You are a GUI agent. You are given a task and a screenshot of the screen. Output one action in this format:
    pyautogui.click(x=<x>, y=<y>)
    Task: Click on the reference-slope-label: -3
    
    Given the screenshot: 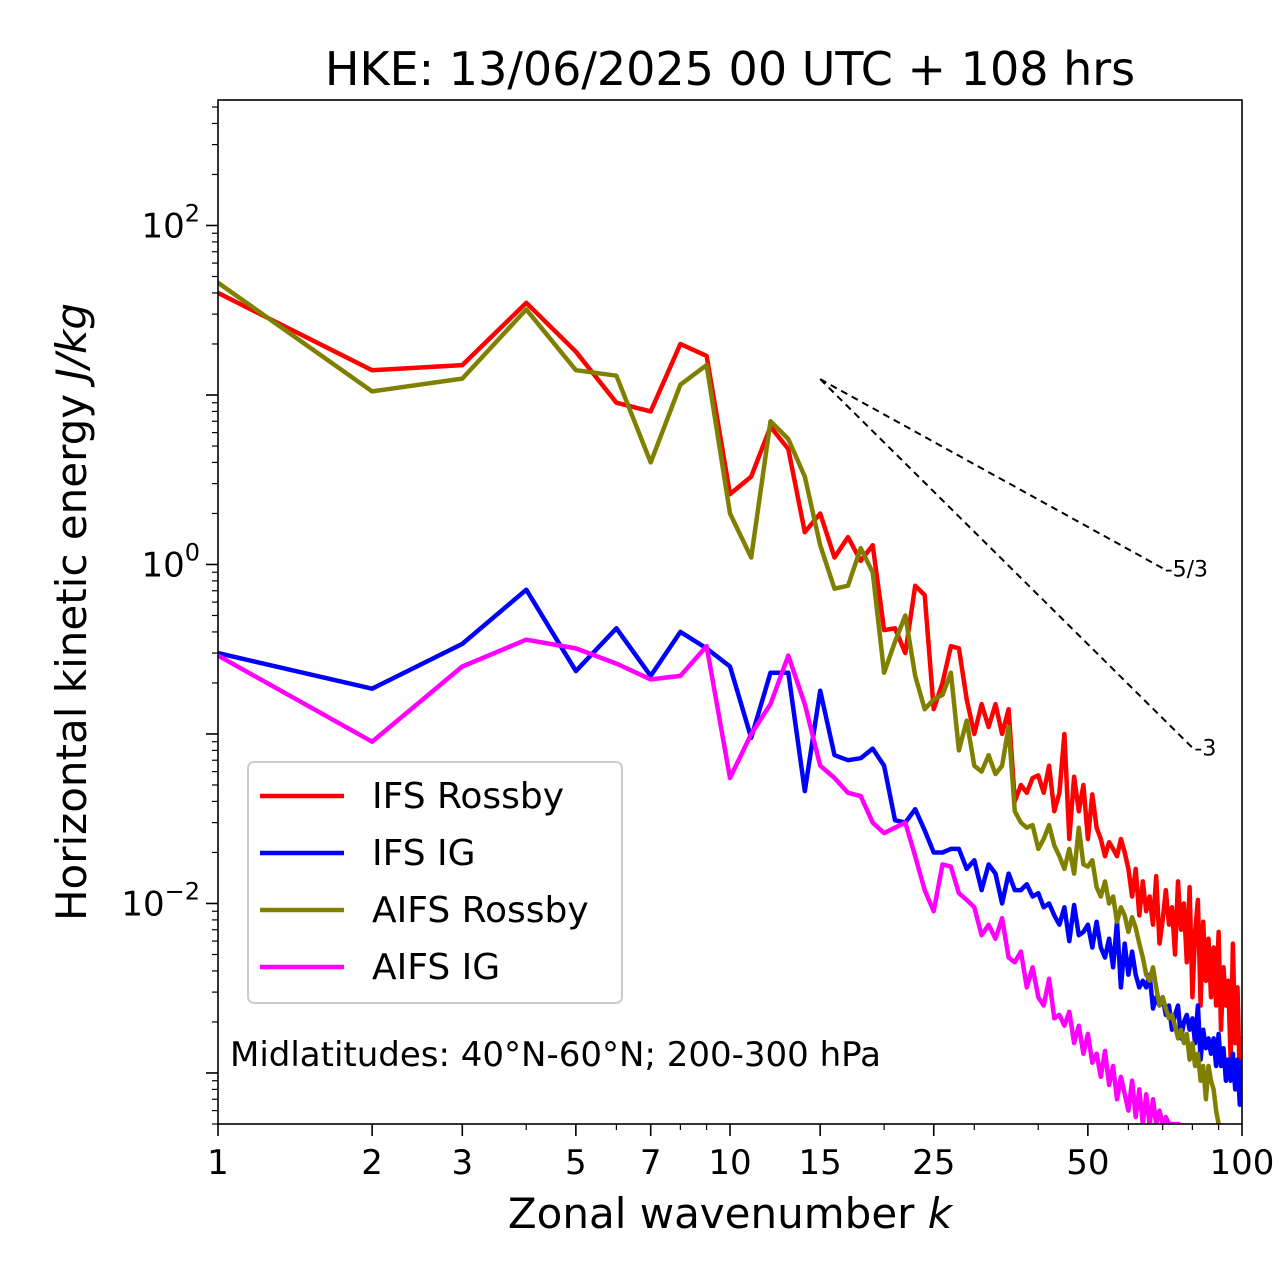 What is the action you would take?
    pyautogui.click(x=1205, y=749)
    